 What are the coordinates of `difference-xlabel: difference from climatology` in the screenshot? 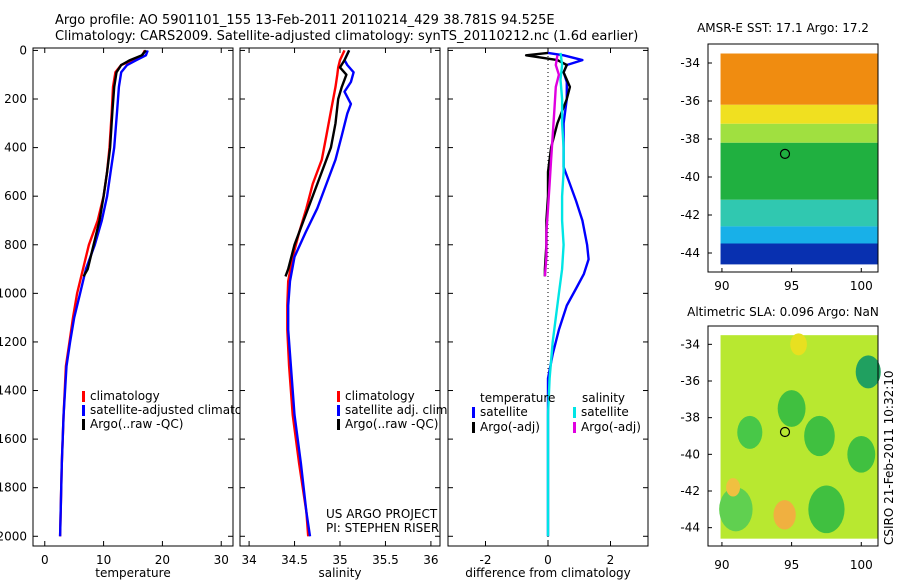 It's located at (548, 573).